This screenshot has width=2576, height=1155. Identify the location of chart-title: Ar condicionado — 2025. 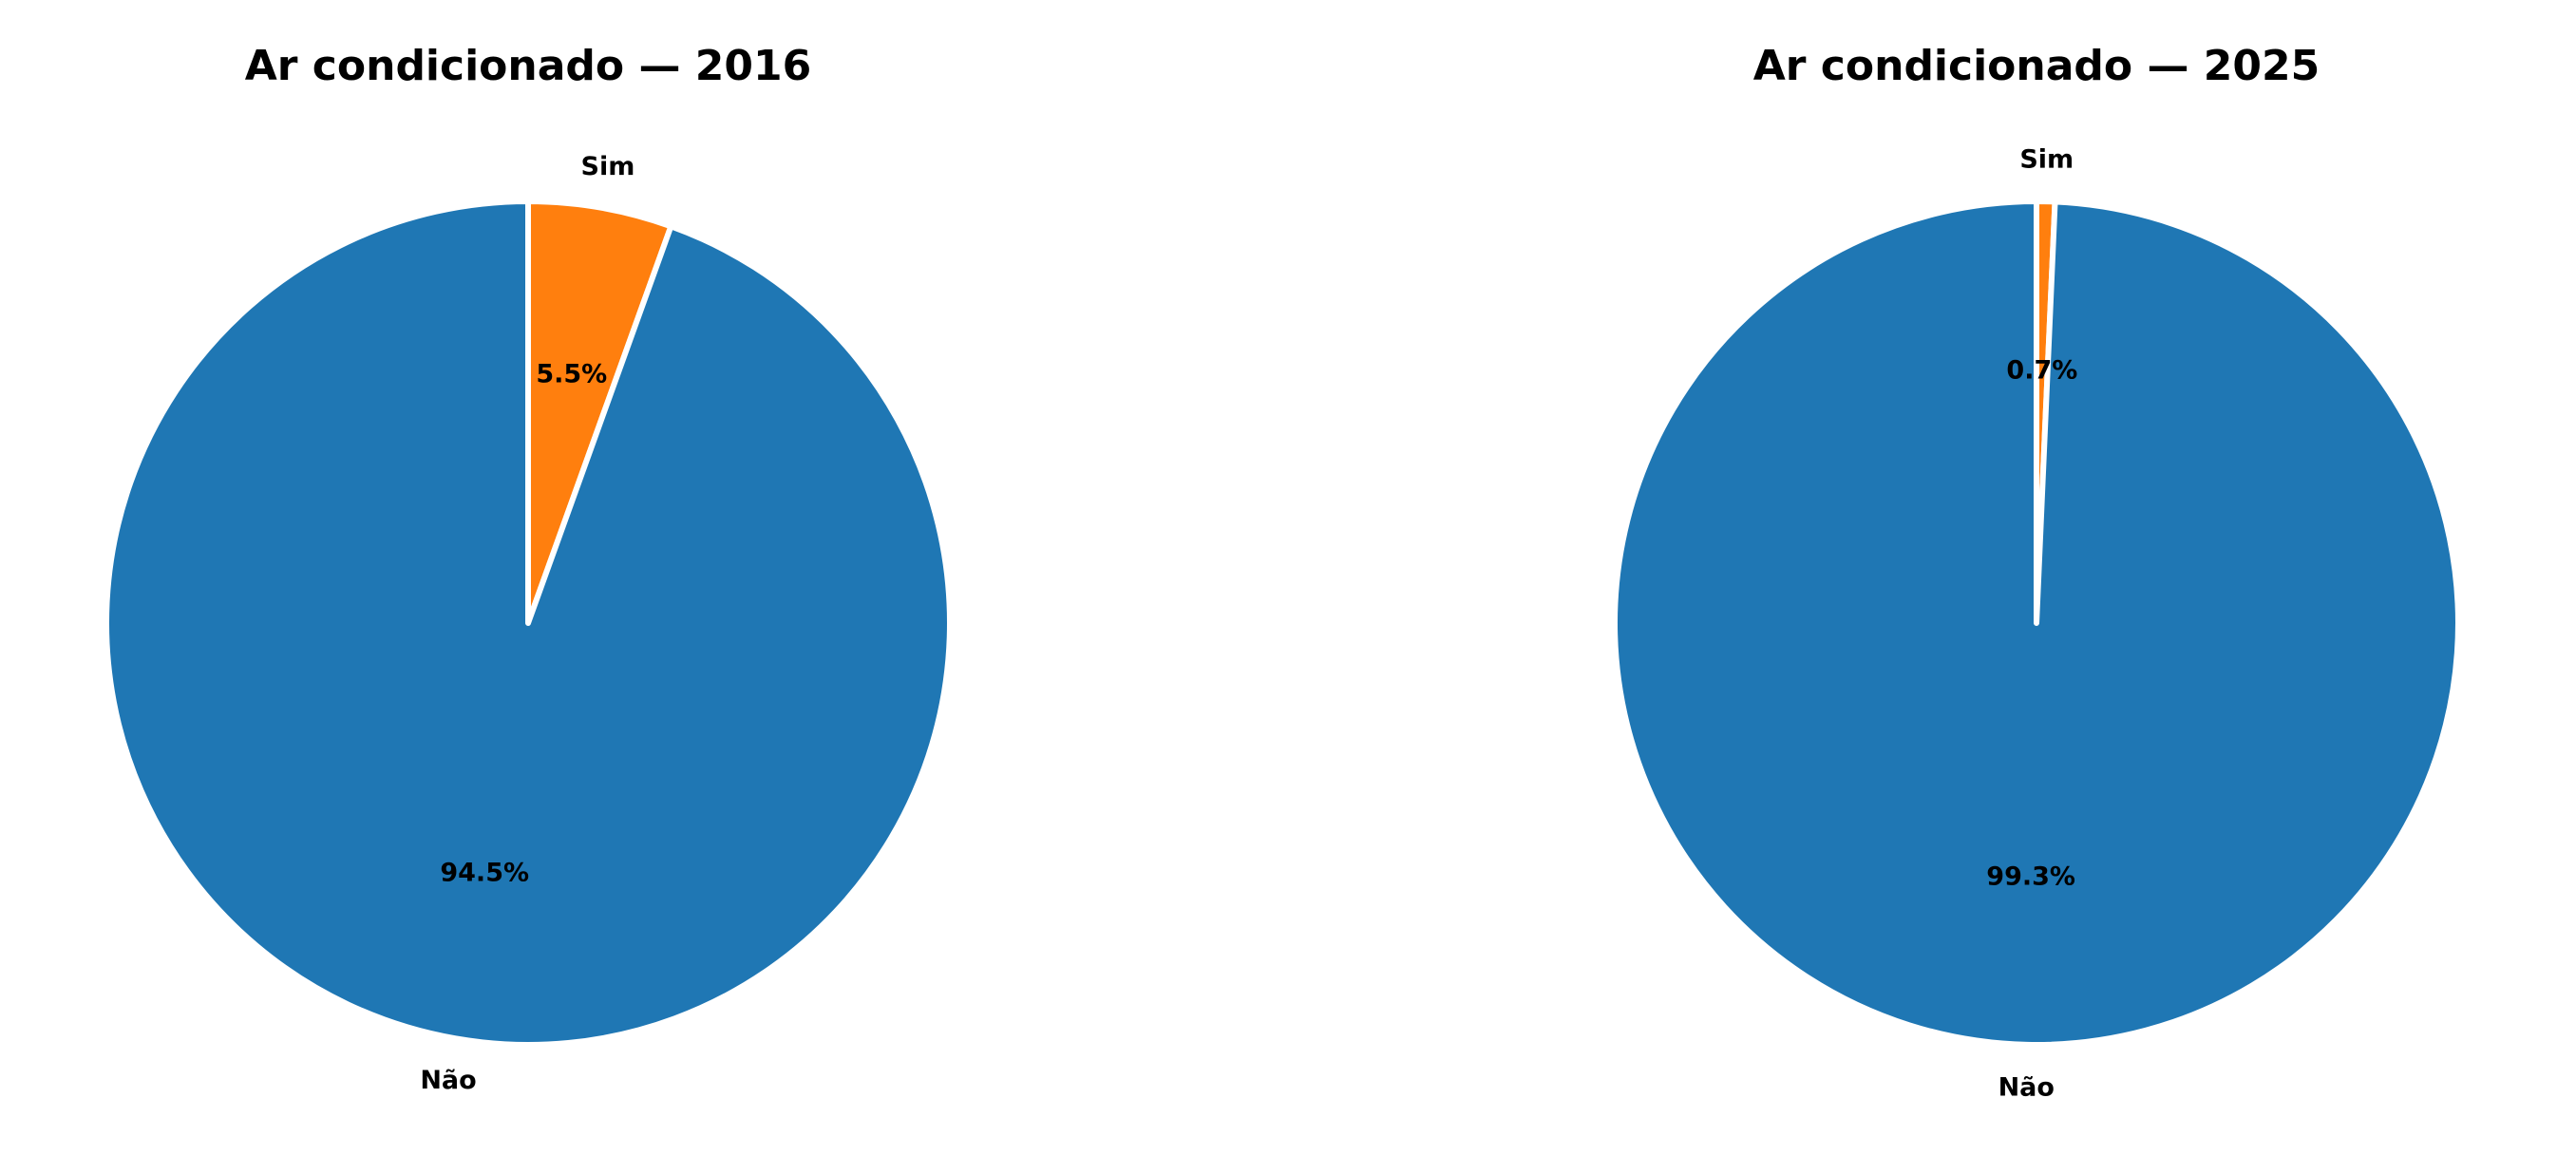
(2037, 66).